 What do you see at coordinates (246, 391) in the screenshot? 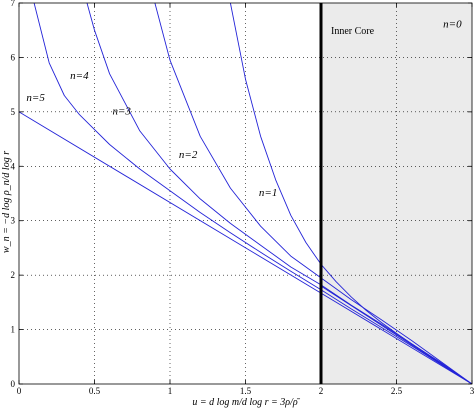
I see `x-tick-label-3: 1.5` at bounding box center [246, 391].